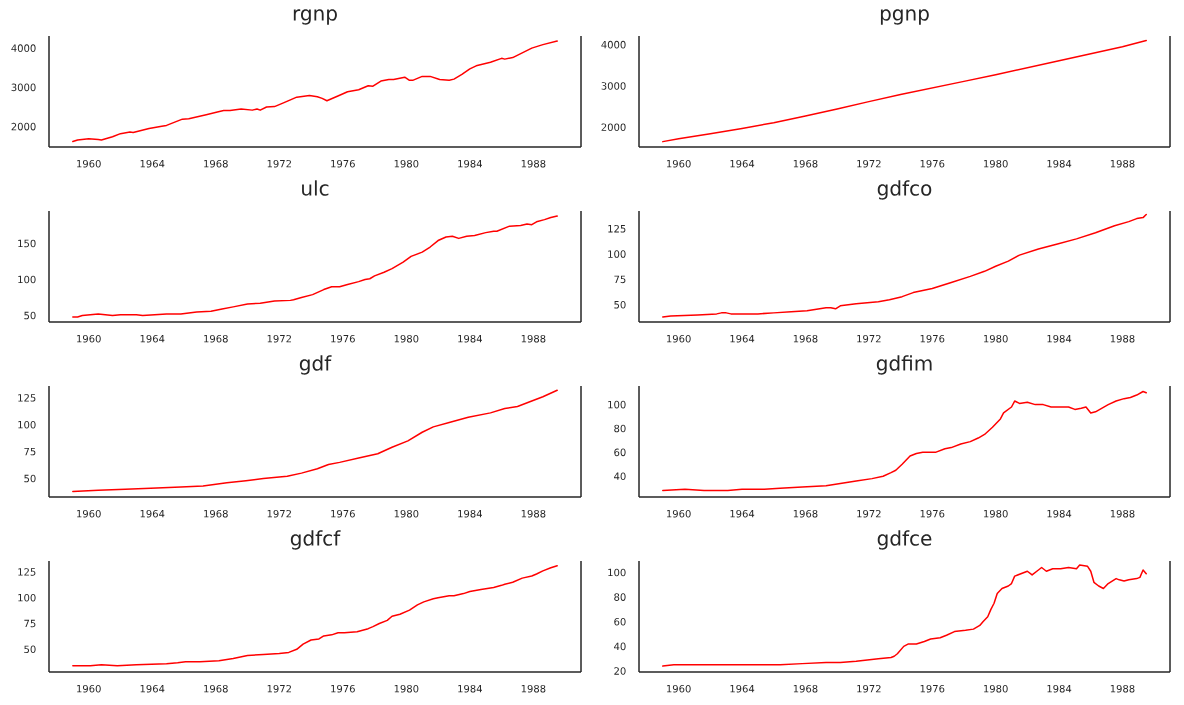  I want to click on chart-title: gdfim, so click(904, 365).